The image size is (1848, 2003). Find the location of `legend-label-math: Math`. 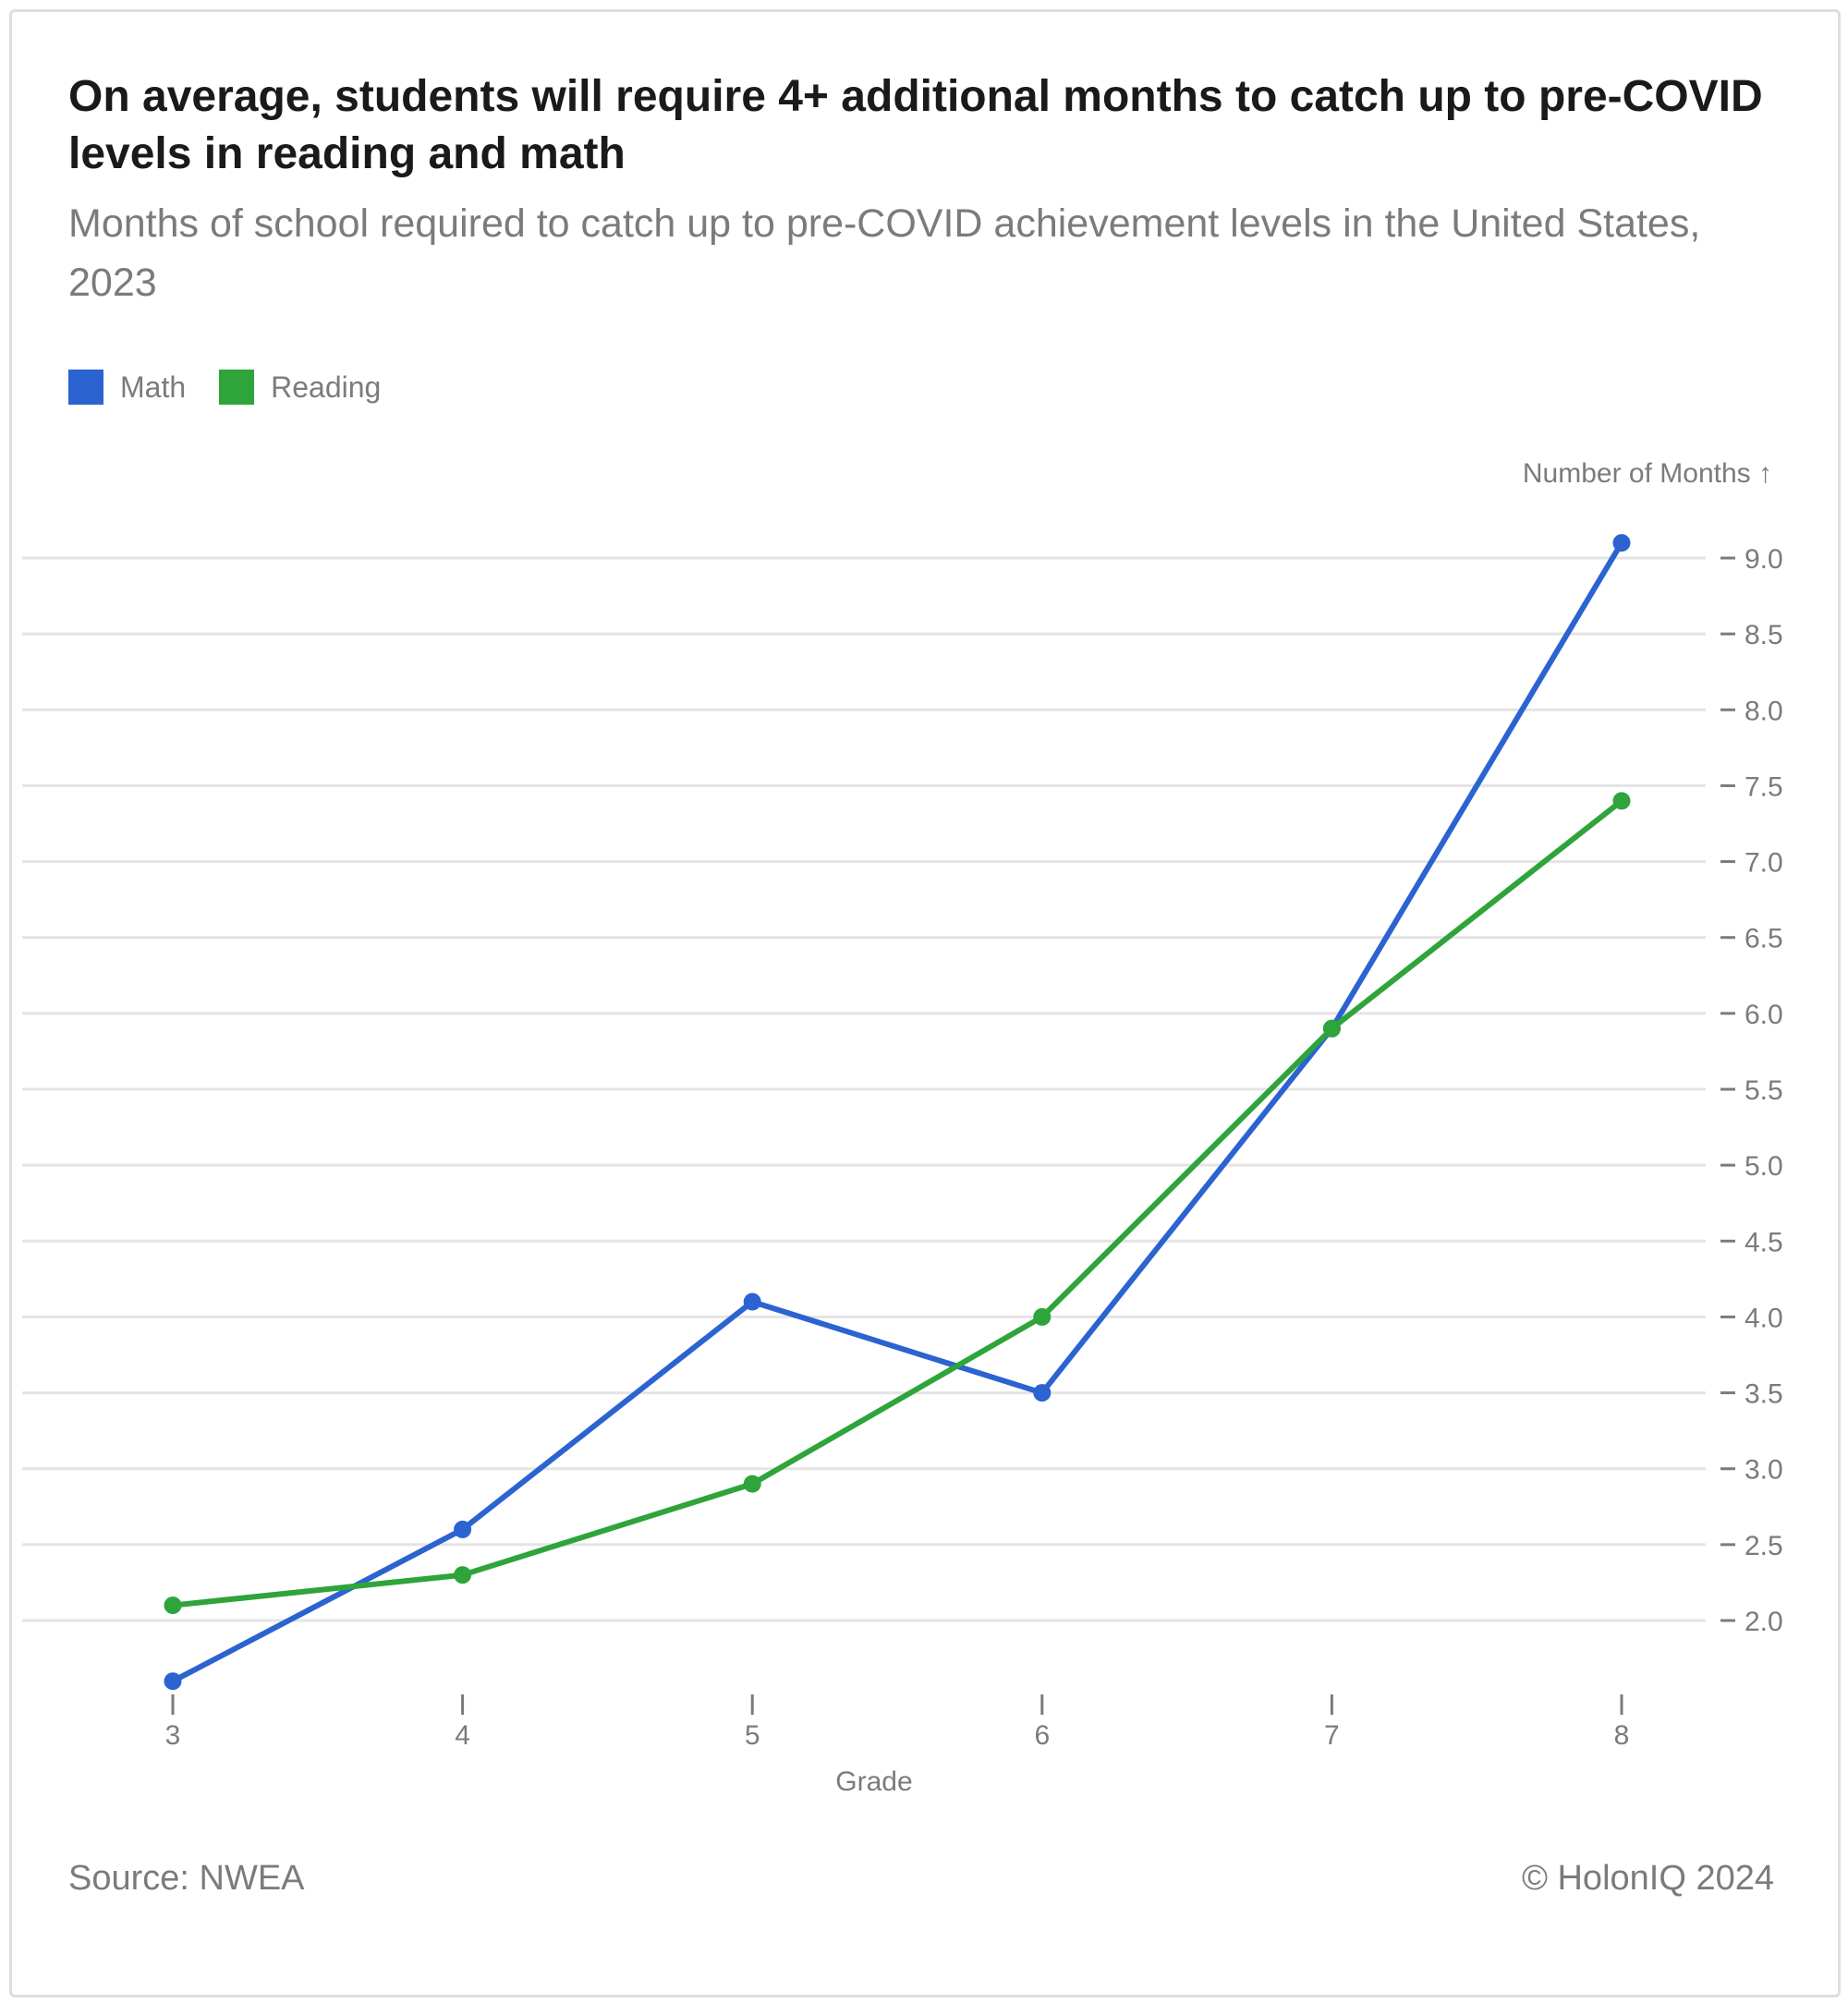

legend-label-math: Math is located at coordinates (154, 387).